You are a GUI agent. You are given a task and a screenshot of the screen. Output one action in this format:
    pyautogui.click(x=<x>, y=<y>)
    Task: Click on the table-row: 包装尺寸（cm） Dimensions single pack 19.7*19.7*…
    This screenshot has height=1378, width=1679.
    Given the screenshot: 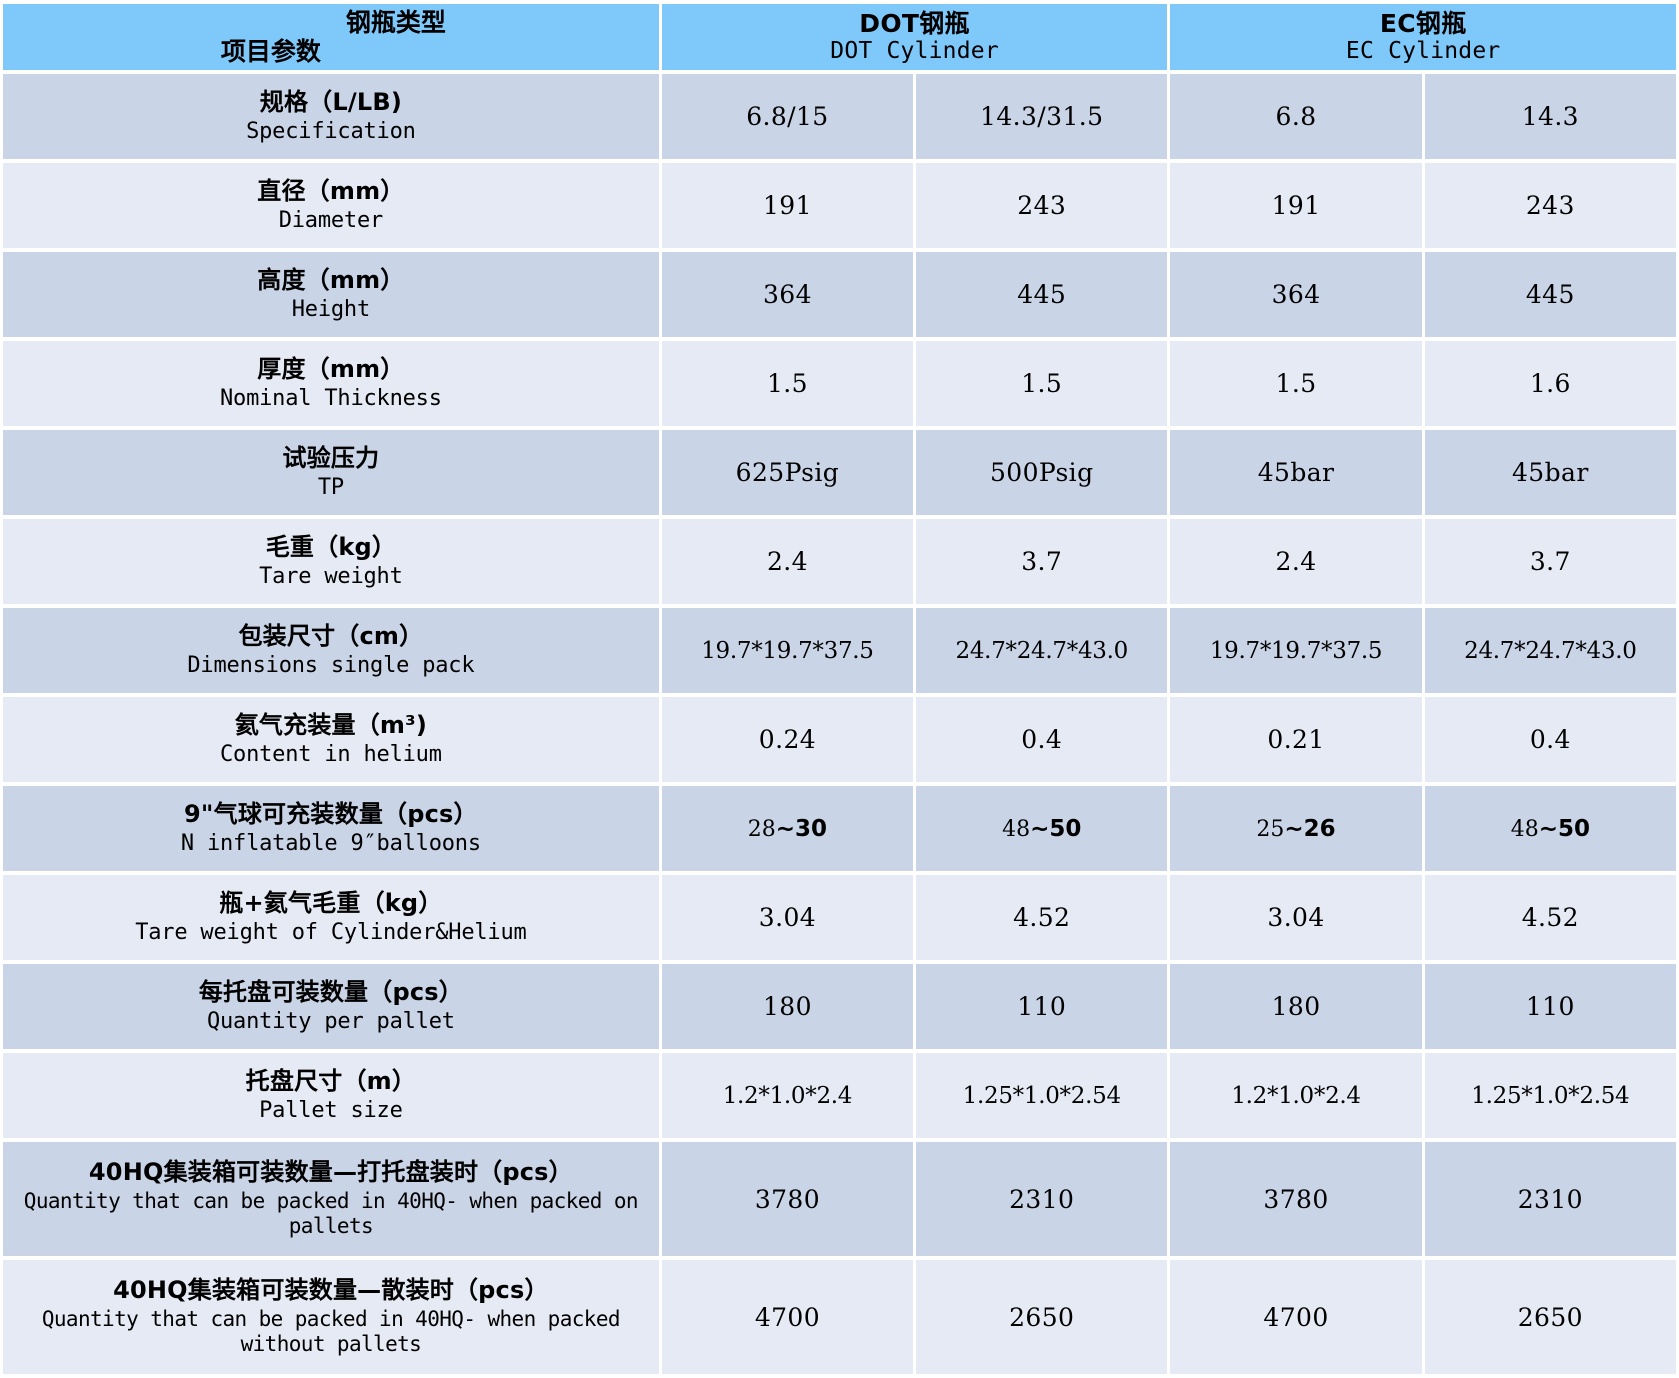 What is the action you would take?
    pyautogui.click(x=839, y=650)
    